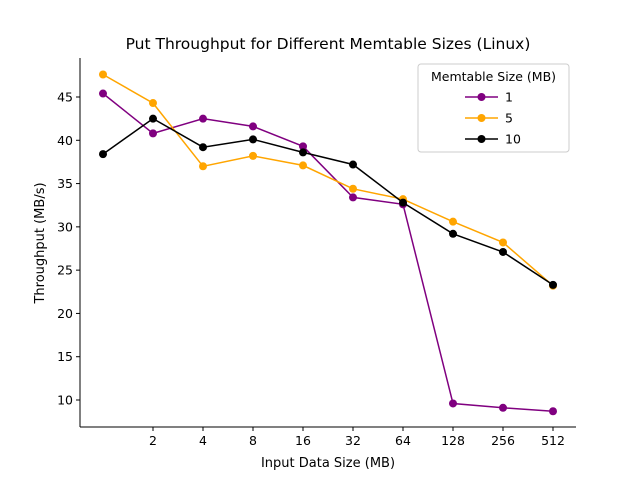 The width and height of the screenshot is (640, 480). What do you see at coordinates (253, 440) in the screenshot?
I see `x-tick-label: 8` at bounding box center [253, 440].